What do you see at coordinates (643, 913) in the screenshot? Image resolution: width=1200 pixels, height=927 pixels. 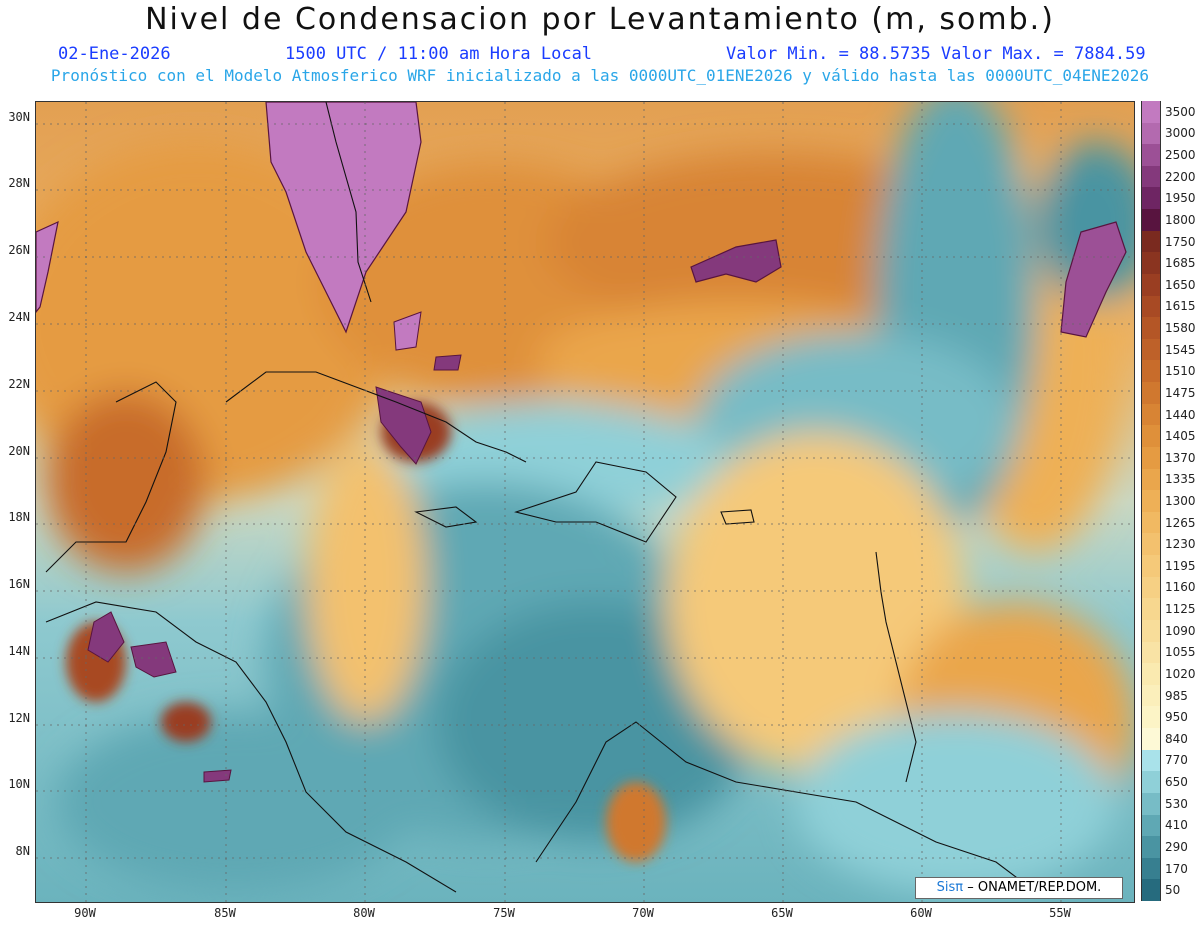 I see `lon-label: 70W` at bounding box center [643, 913].